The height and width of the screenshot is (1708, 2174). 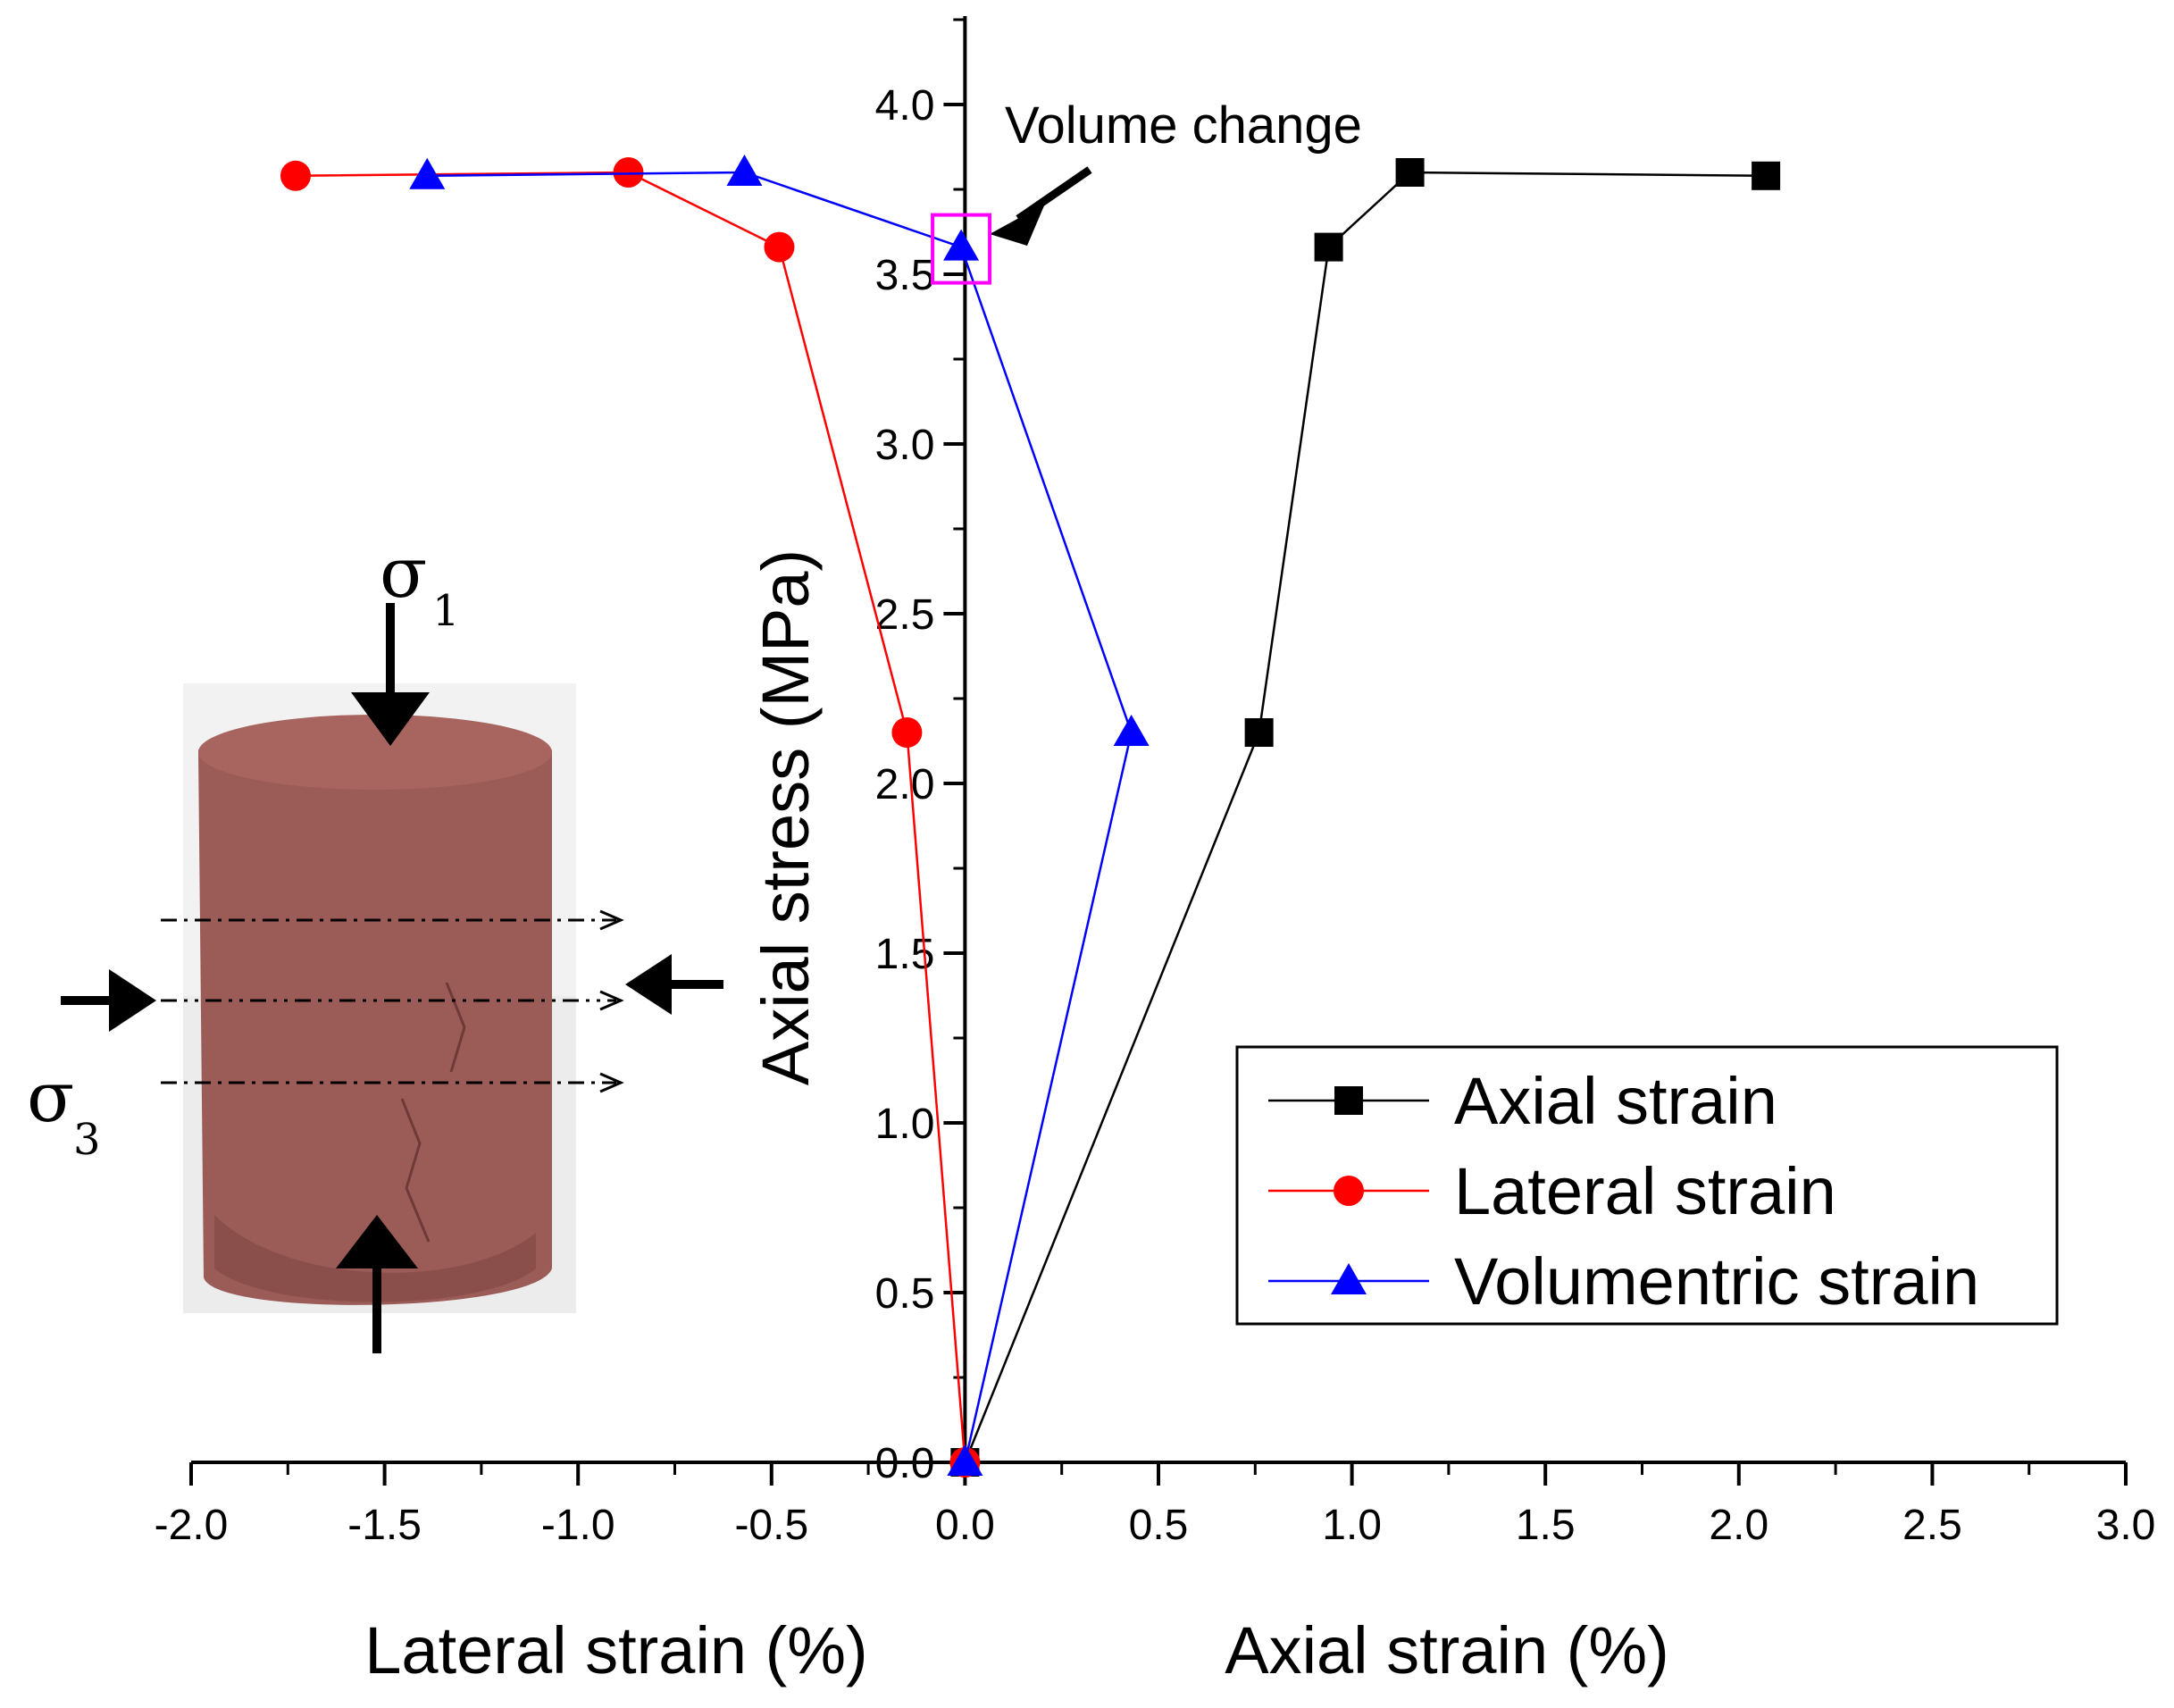 What do you see at coordinates (1146, 190) in the screenshot?
I see `volume-change-annotation: Volume change` at bounding box center [1146, 190].